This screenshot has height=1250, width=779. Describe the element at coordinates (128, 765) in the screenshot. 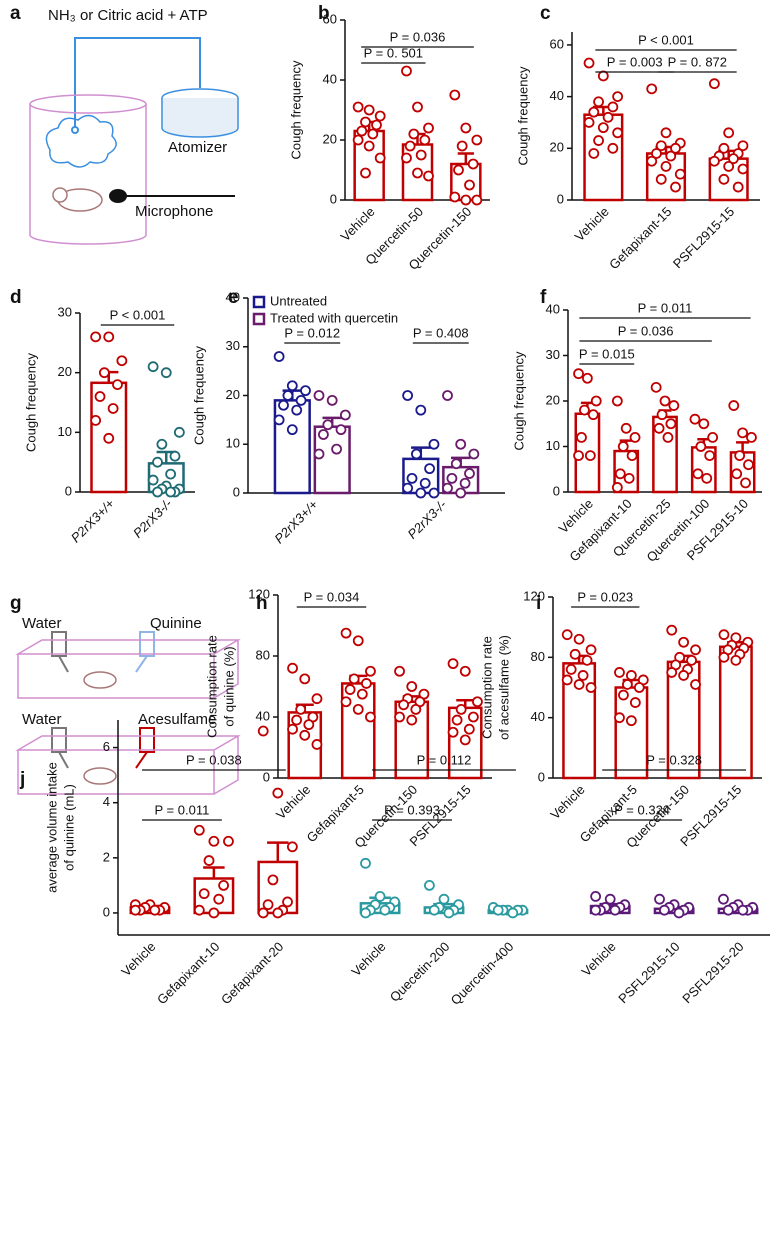

I see `cage` at that location.